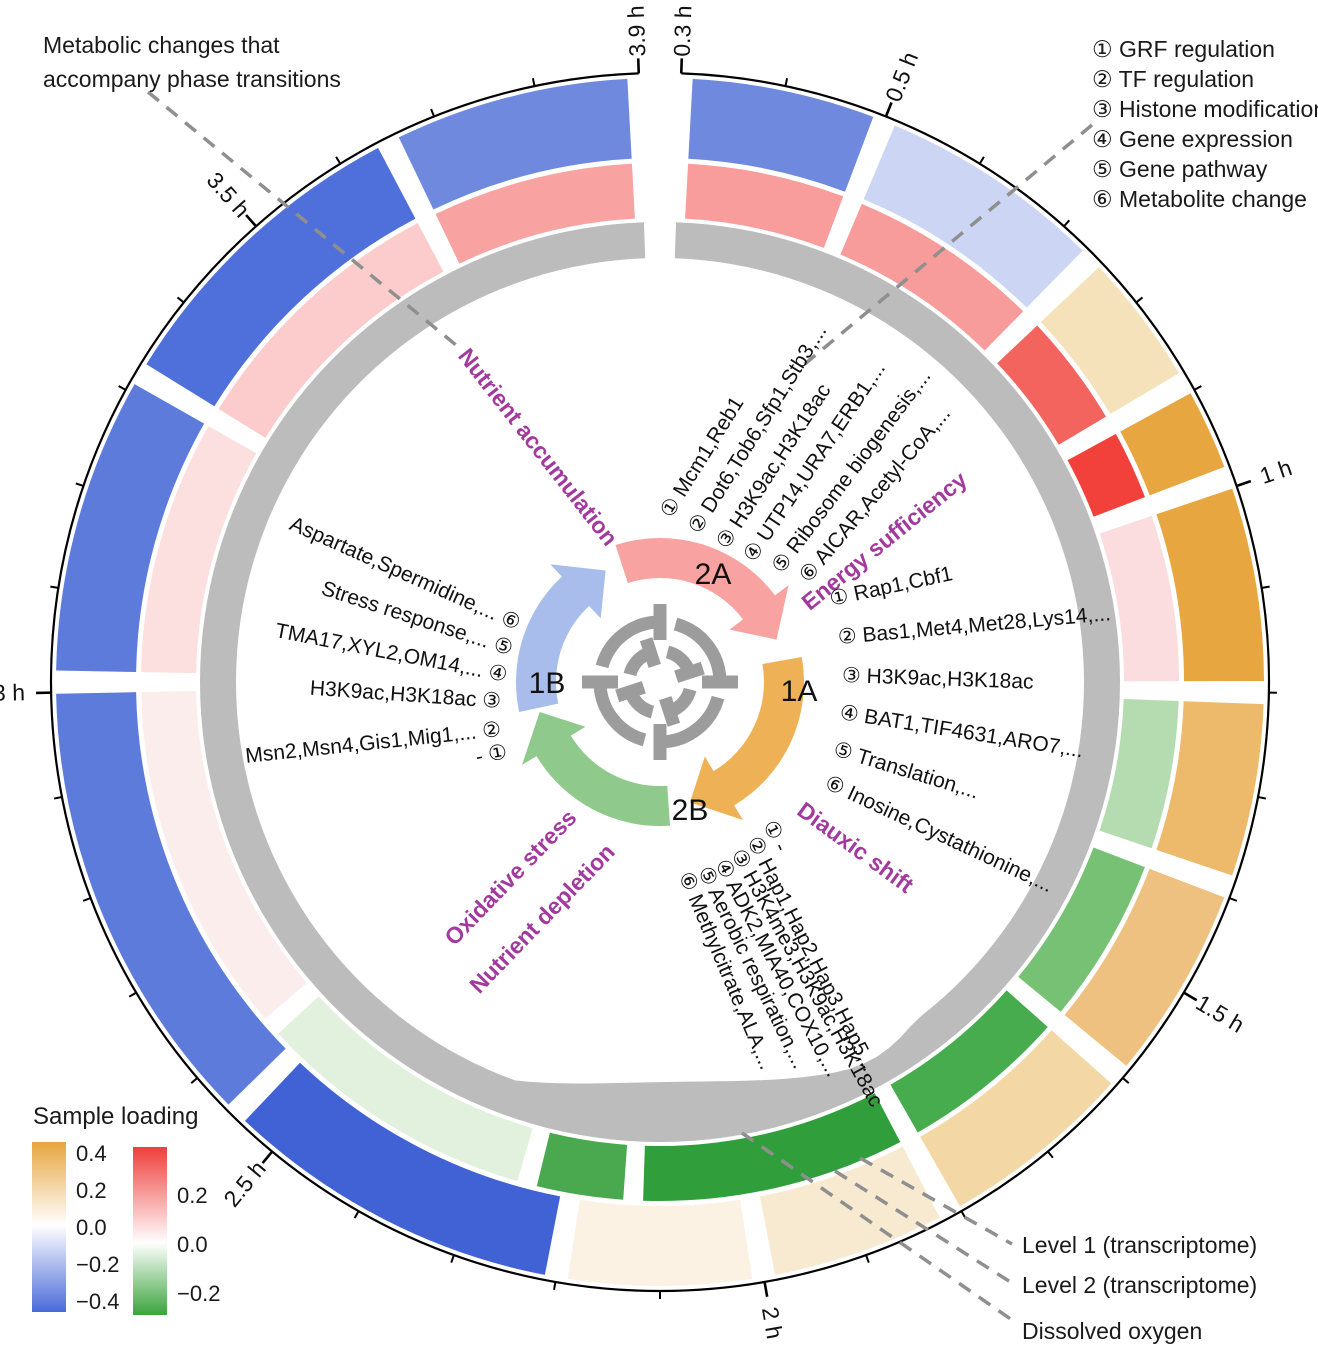  What do you see at coordinates (98, 1301) in the screenshot?
I see `colorbar1-tick: −0.4` at bounding box center [98, 1301].